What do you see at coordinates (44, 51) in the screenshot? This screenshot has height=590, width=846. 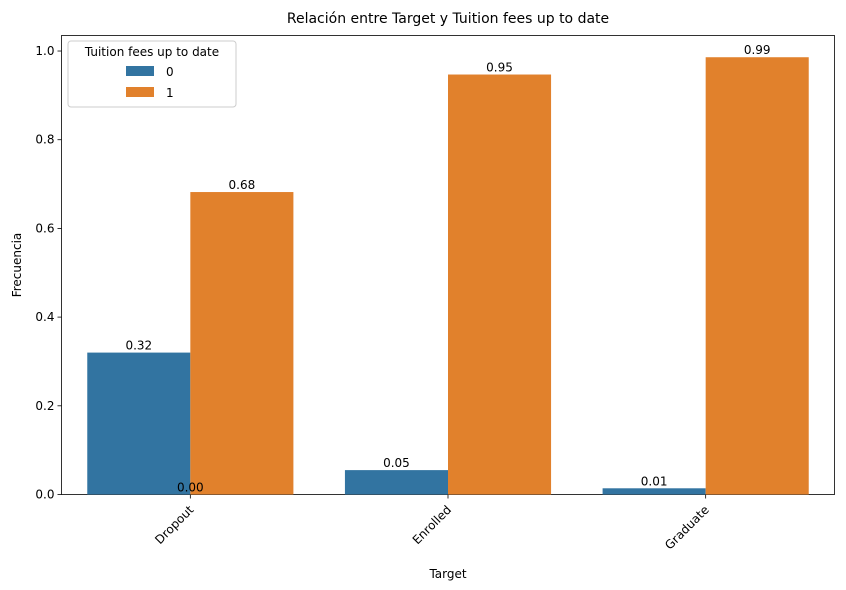 I see `y-tick-label: 1.0` at bounding box center [44, 51].